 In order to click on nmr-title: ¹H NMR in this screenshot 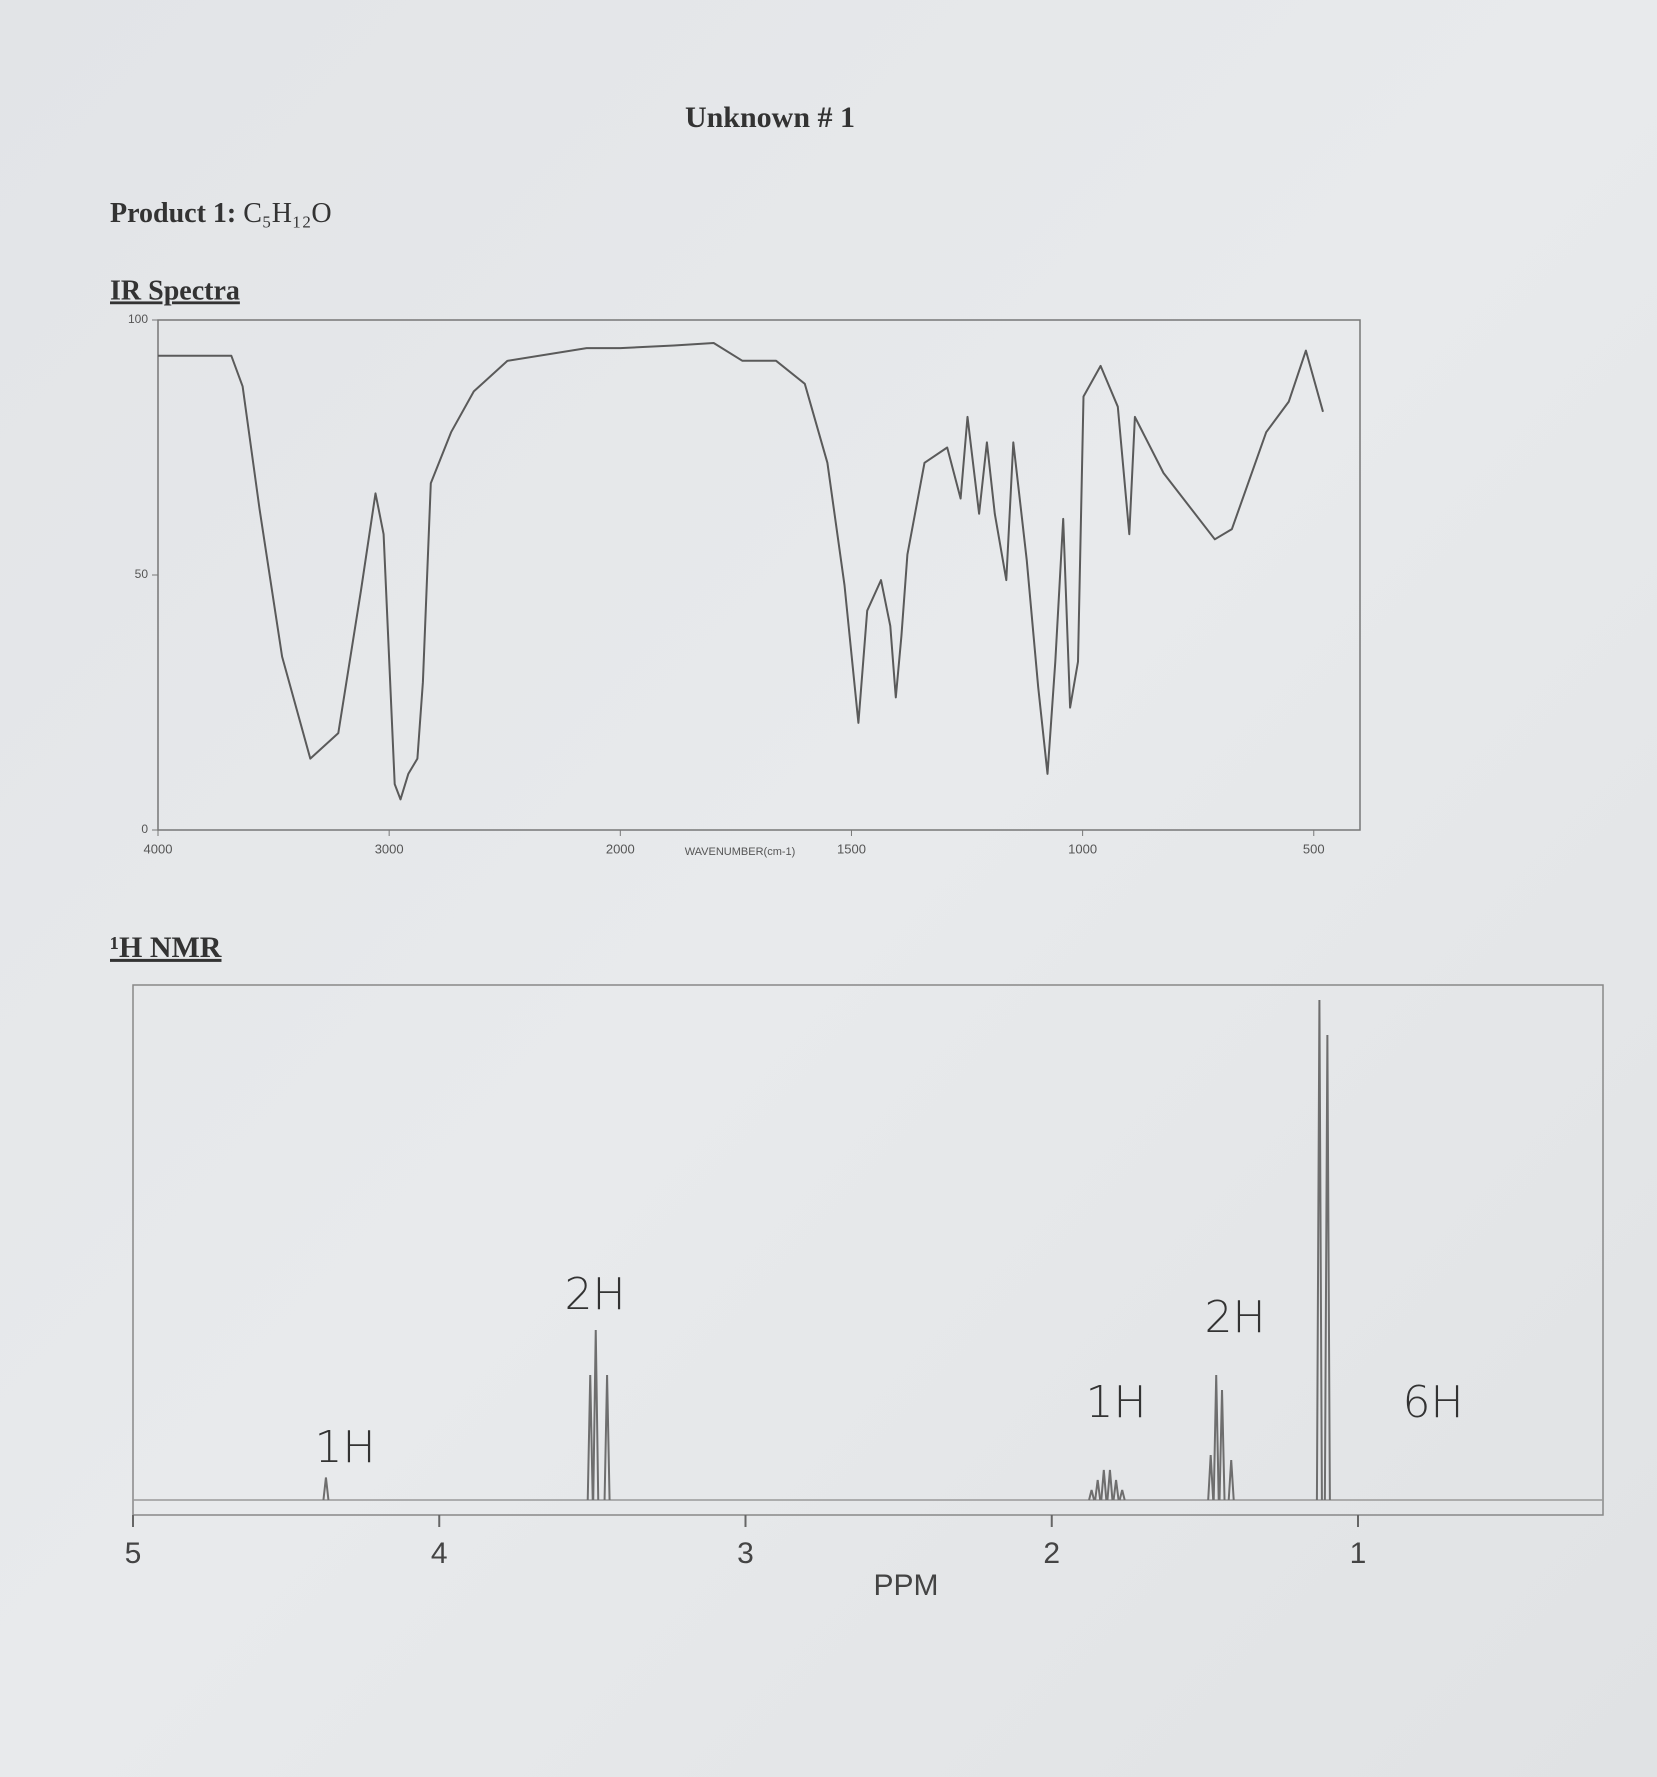, I will do `click(166, 947)`.